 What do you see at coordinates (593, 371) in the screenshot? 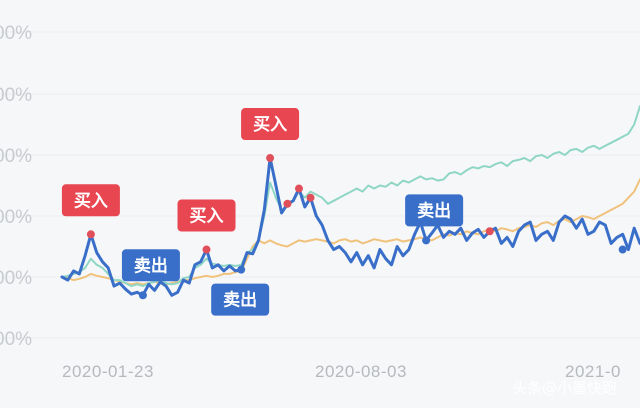
I see `x-tick-label: 2021-0` at bounding box center [593, 371].